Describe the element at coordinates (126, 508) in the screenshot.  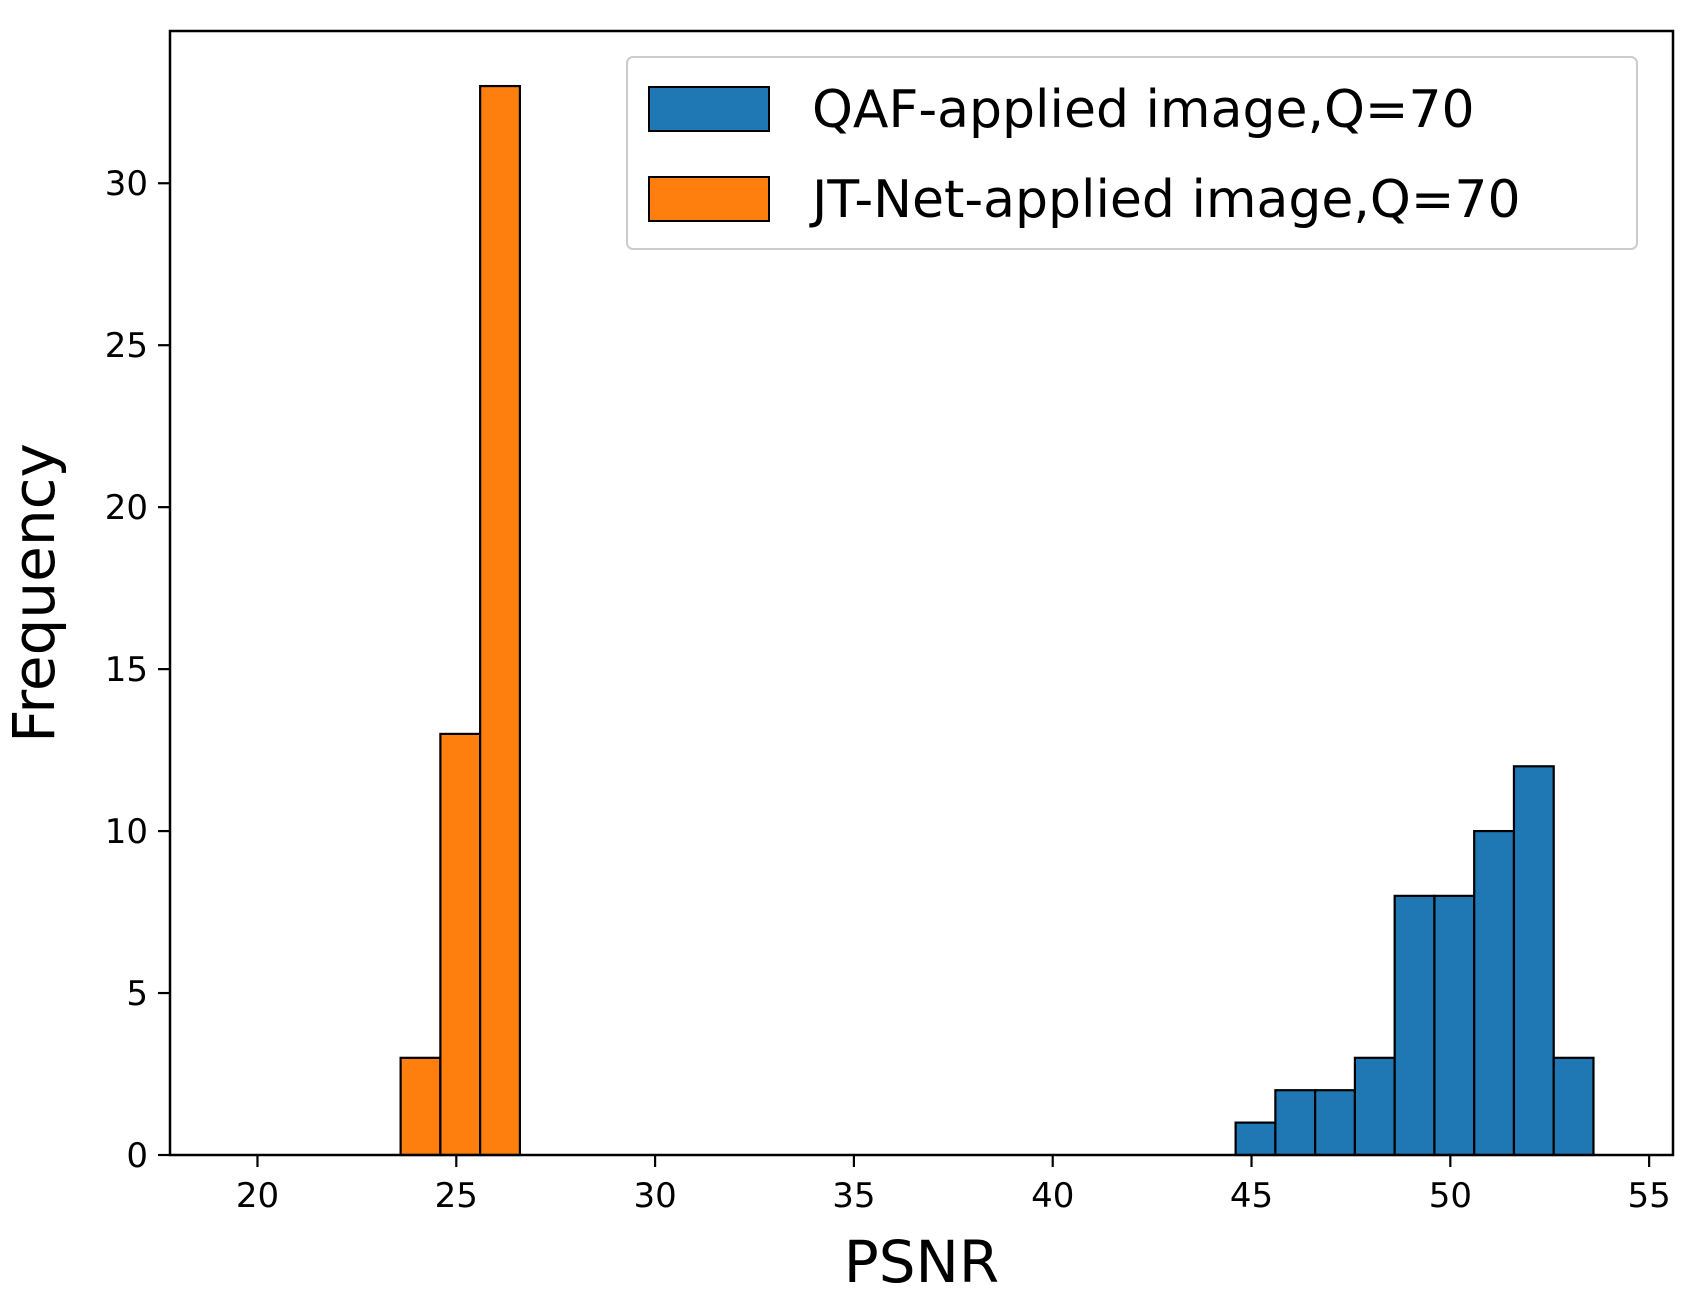
I see `y-tick-label-4: 20` at that location.